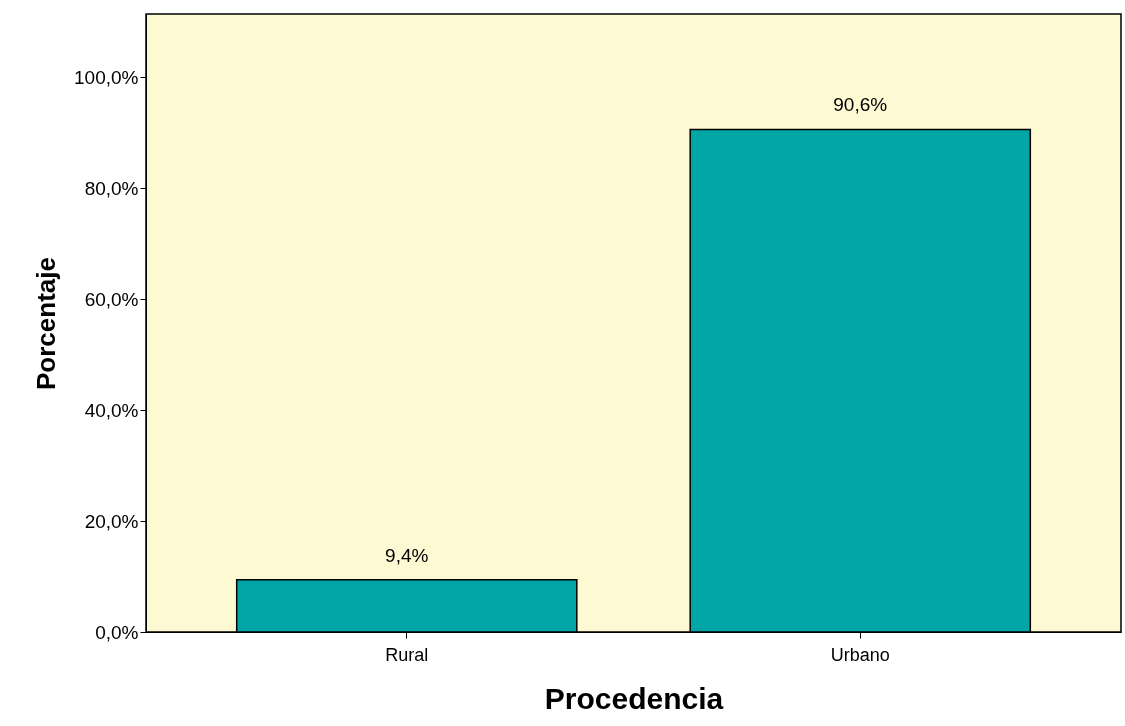 This screenshot has height=726, width=1125. What do you see at coordinates (106, 77) in the screenshot?
I see `y-tick-label: 100,0%` at bounding box center [106, 77].